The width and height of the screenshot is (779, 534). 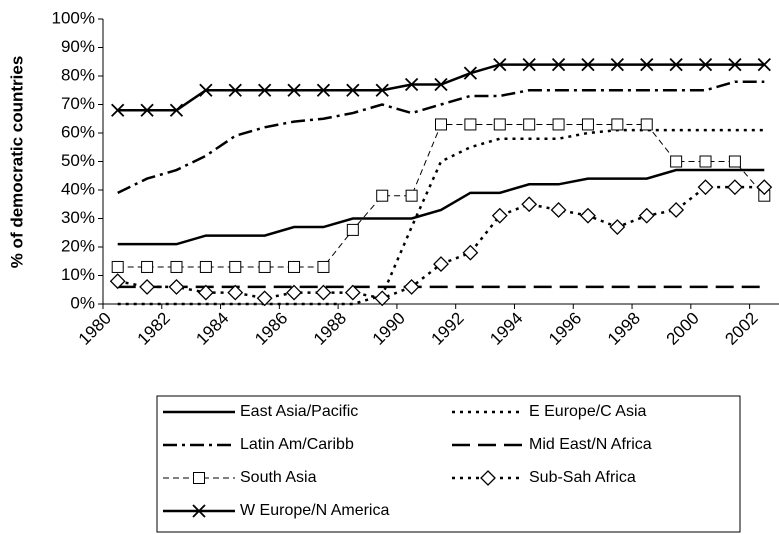 I want to click on series-line, so click(x=441, y=207).